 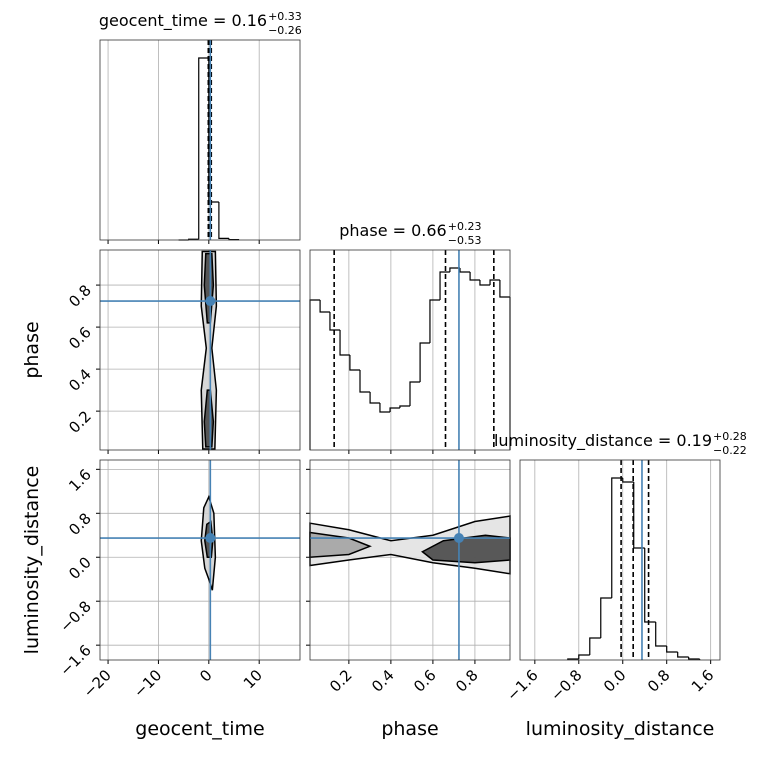 I want to click on panel-title: geocent_time = 0.16, so click(x=183, y=21).